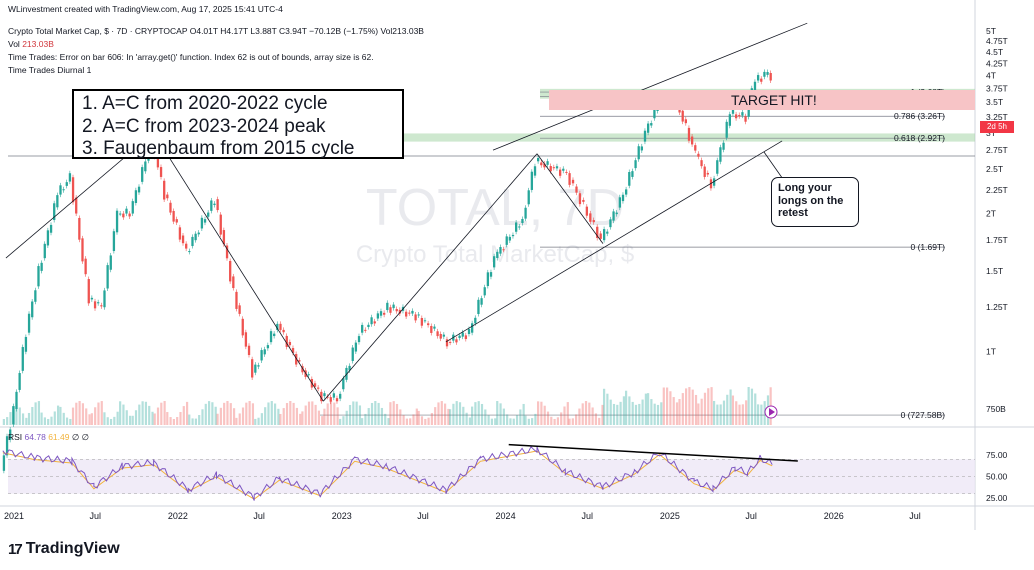 This screenshot has height=570, width=1034. What do you see at coordinates (614, 241) in the screenshot?
I see `channel-lower` at bounding box center [614, 241].